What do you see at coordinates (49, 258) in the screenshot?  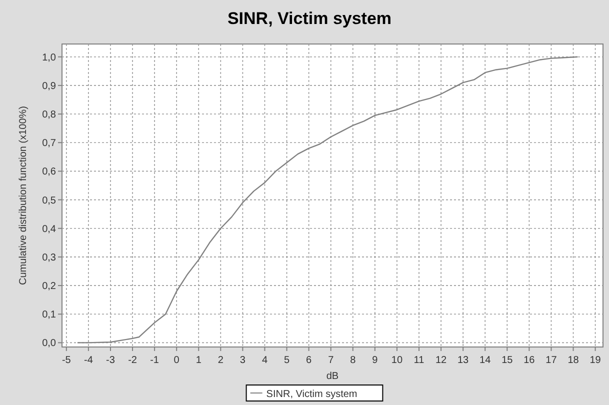 I see `y-tick-label: 0,3` at bounding box center [49, 258].